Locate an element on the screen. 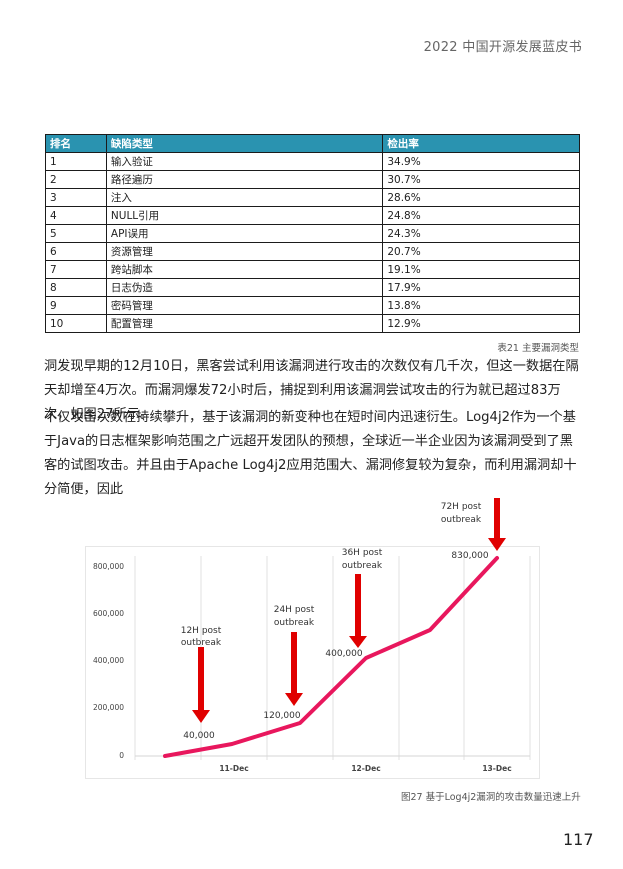  column-header-type: 缺陷类型 is located at coordinates (244, 143).